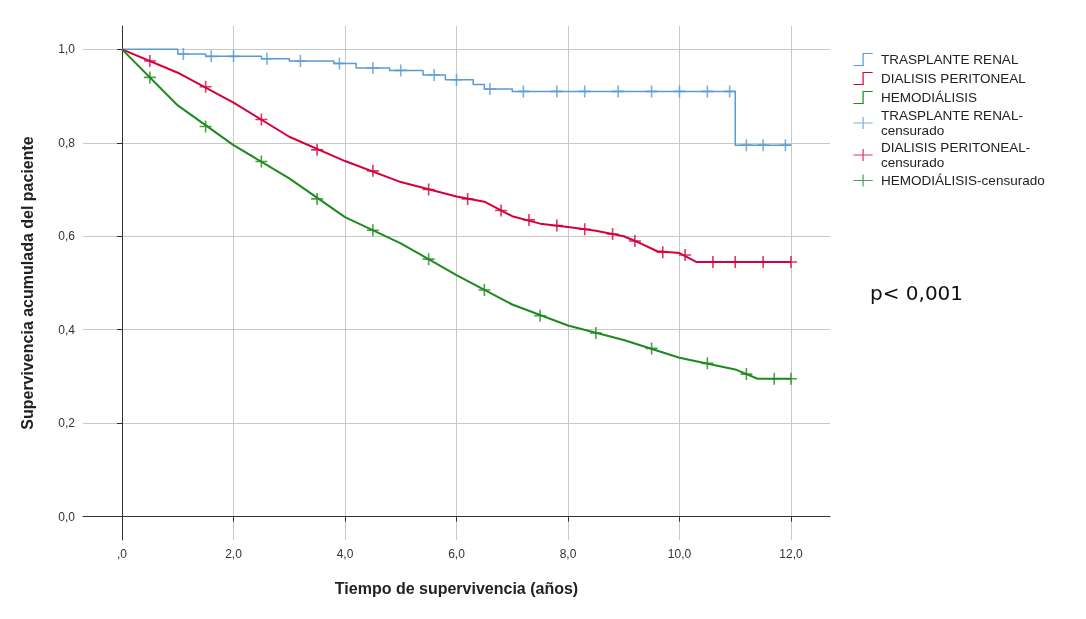  Describe the element at coordinates (67, 516) in the screenshot. I see `y-tick-label: 0,0` at that location.